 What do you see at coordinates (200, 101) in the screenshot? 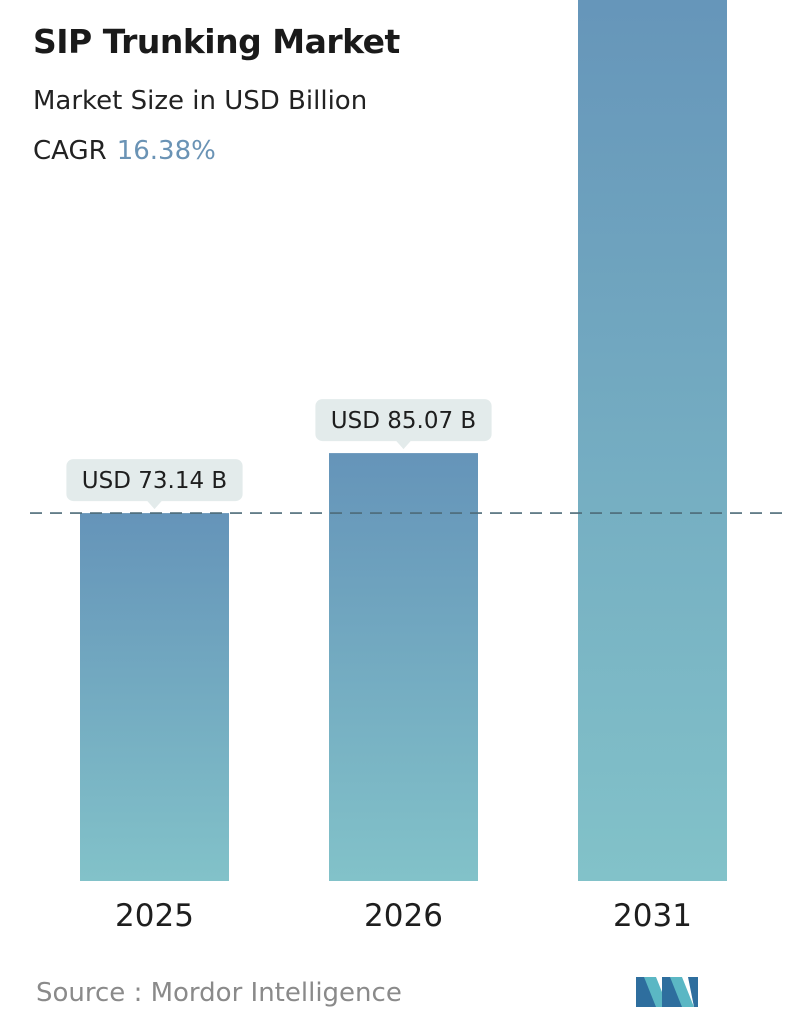
I see `chart-subtitle: Market Size in USD Billion` at bounding box center [200, 101].